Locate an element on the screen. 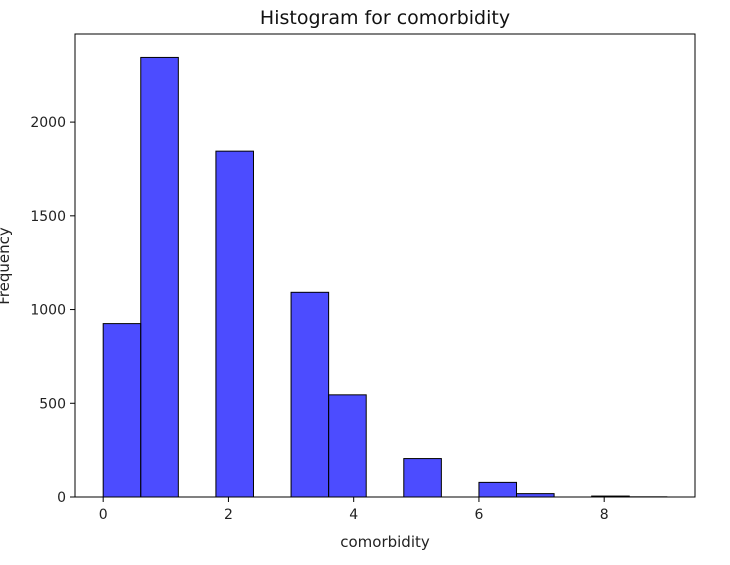  y-tick-label: 0 is located at coordinates (61, 498).